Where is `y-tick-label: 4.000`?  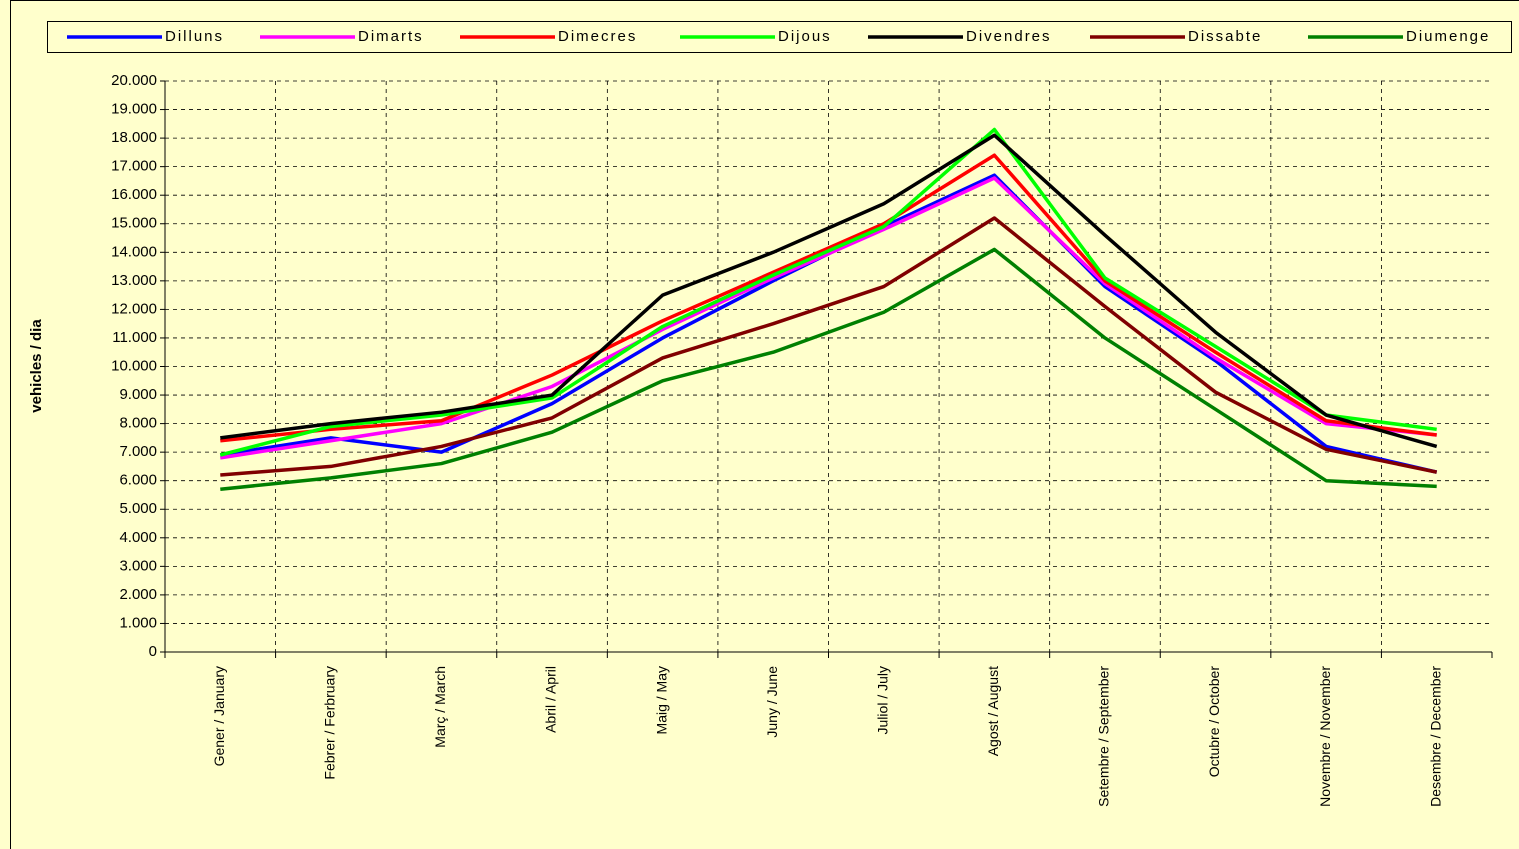 y-tick-label: 4.000 is located at coordinates (138, 537).